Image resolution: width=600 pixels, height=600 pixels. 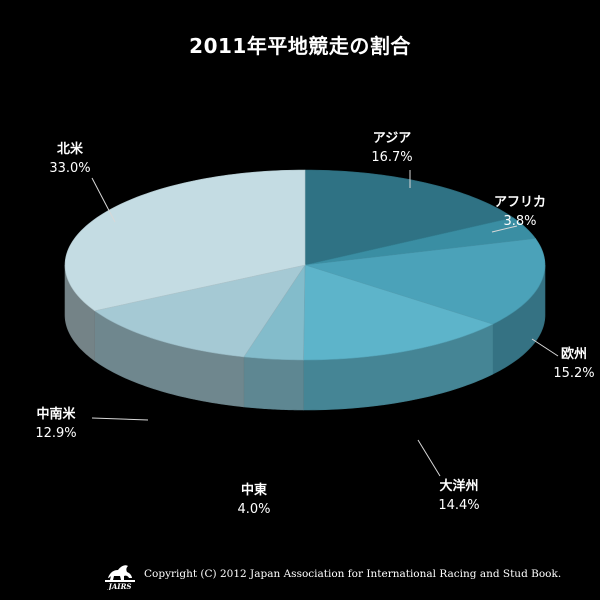 I want to click on label-category-0: アジア, so click(x=392, y=138).